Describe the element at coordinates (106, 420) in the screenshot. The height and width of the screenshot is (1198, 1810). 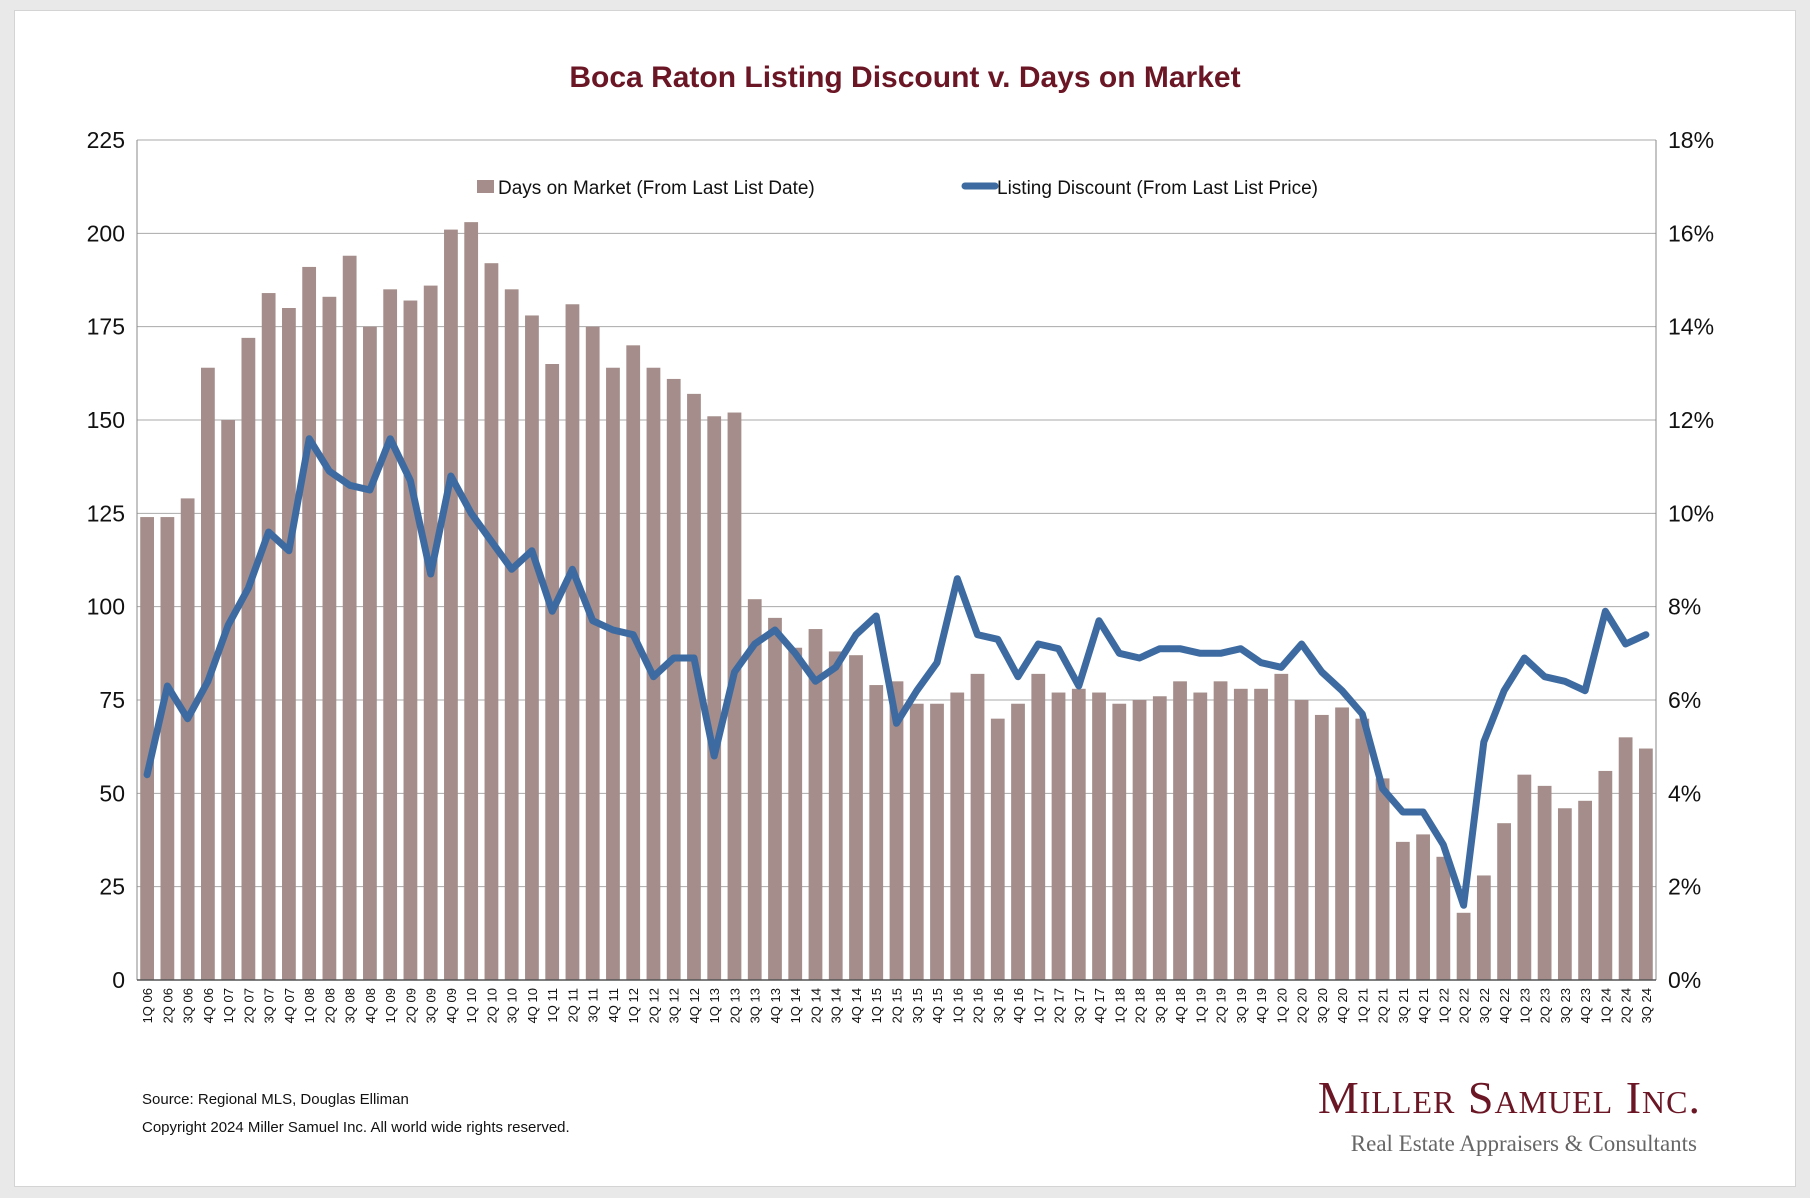
I see `y-left-tick-label: 150` at that location.